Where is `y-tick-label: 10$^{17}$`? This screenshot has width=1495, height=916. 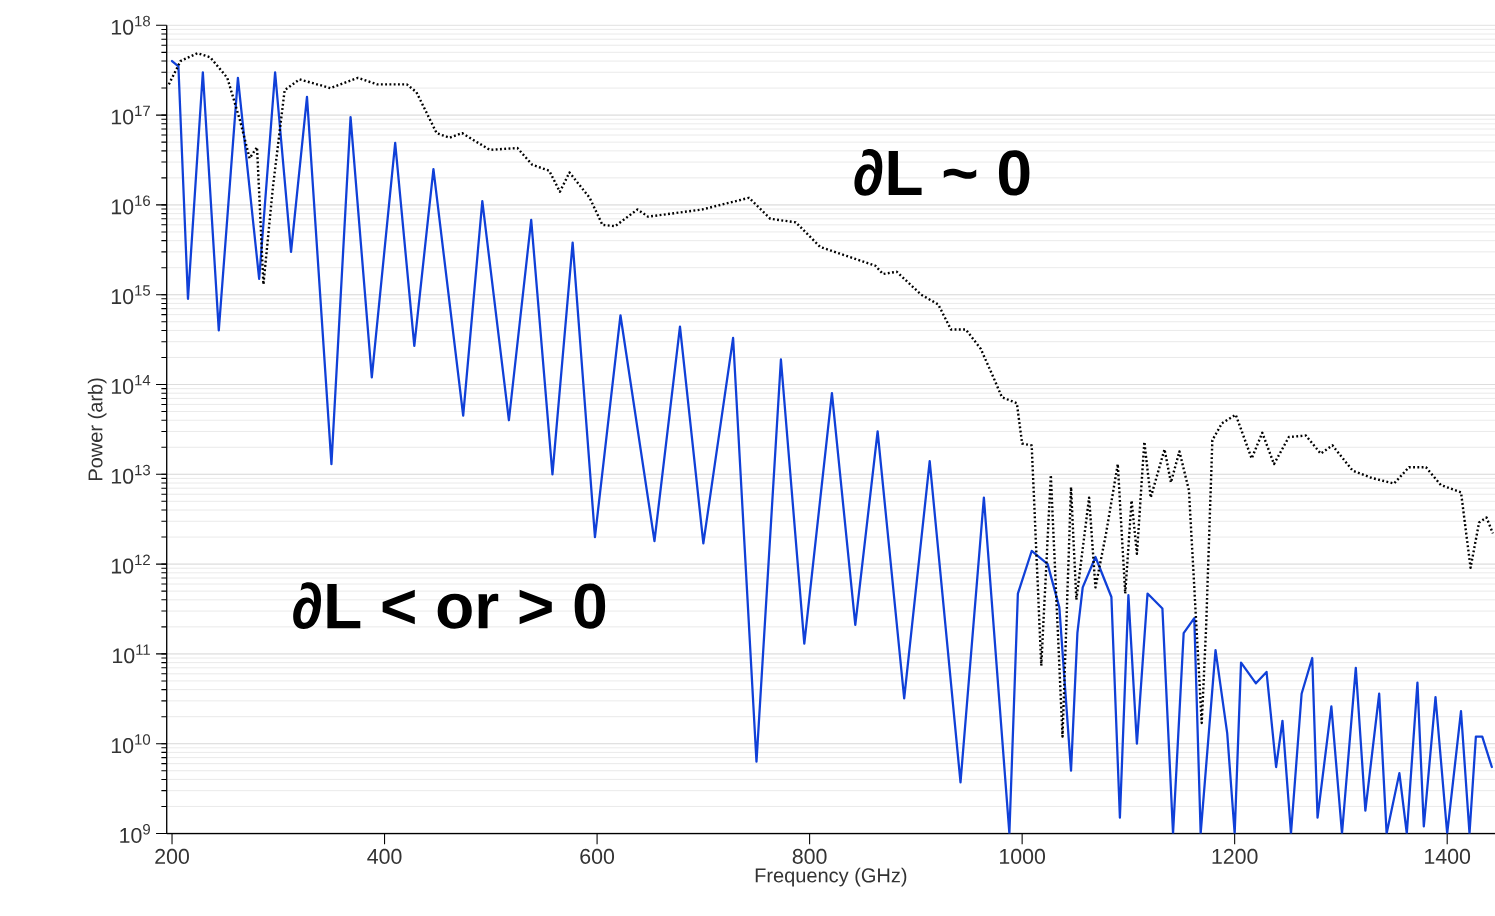
y-tick-label: 10$^{17}$ is located at coordinates (130, 115).